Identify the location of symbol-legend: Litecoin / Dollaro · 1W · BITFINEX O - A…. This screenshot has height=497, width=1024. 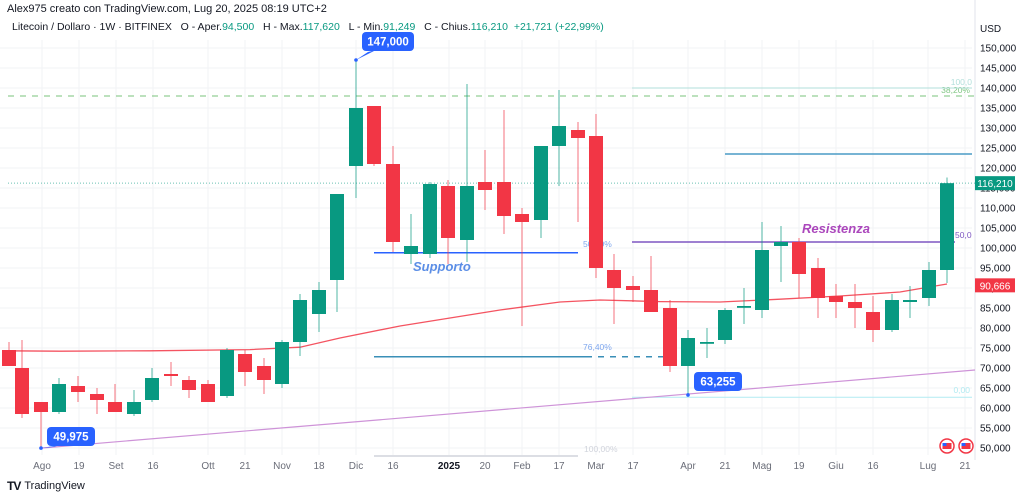
(308, 27).